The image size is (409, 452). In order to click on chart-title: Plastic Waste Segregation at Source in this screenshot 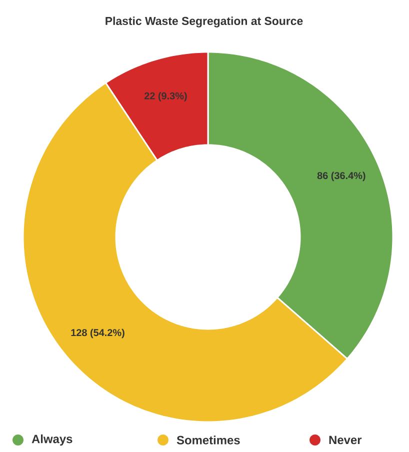, I will do `click(204, 22)`.